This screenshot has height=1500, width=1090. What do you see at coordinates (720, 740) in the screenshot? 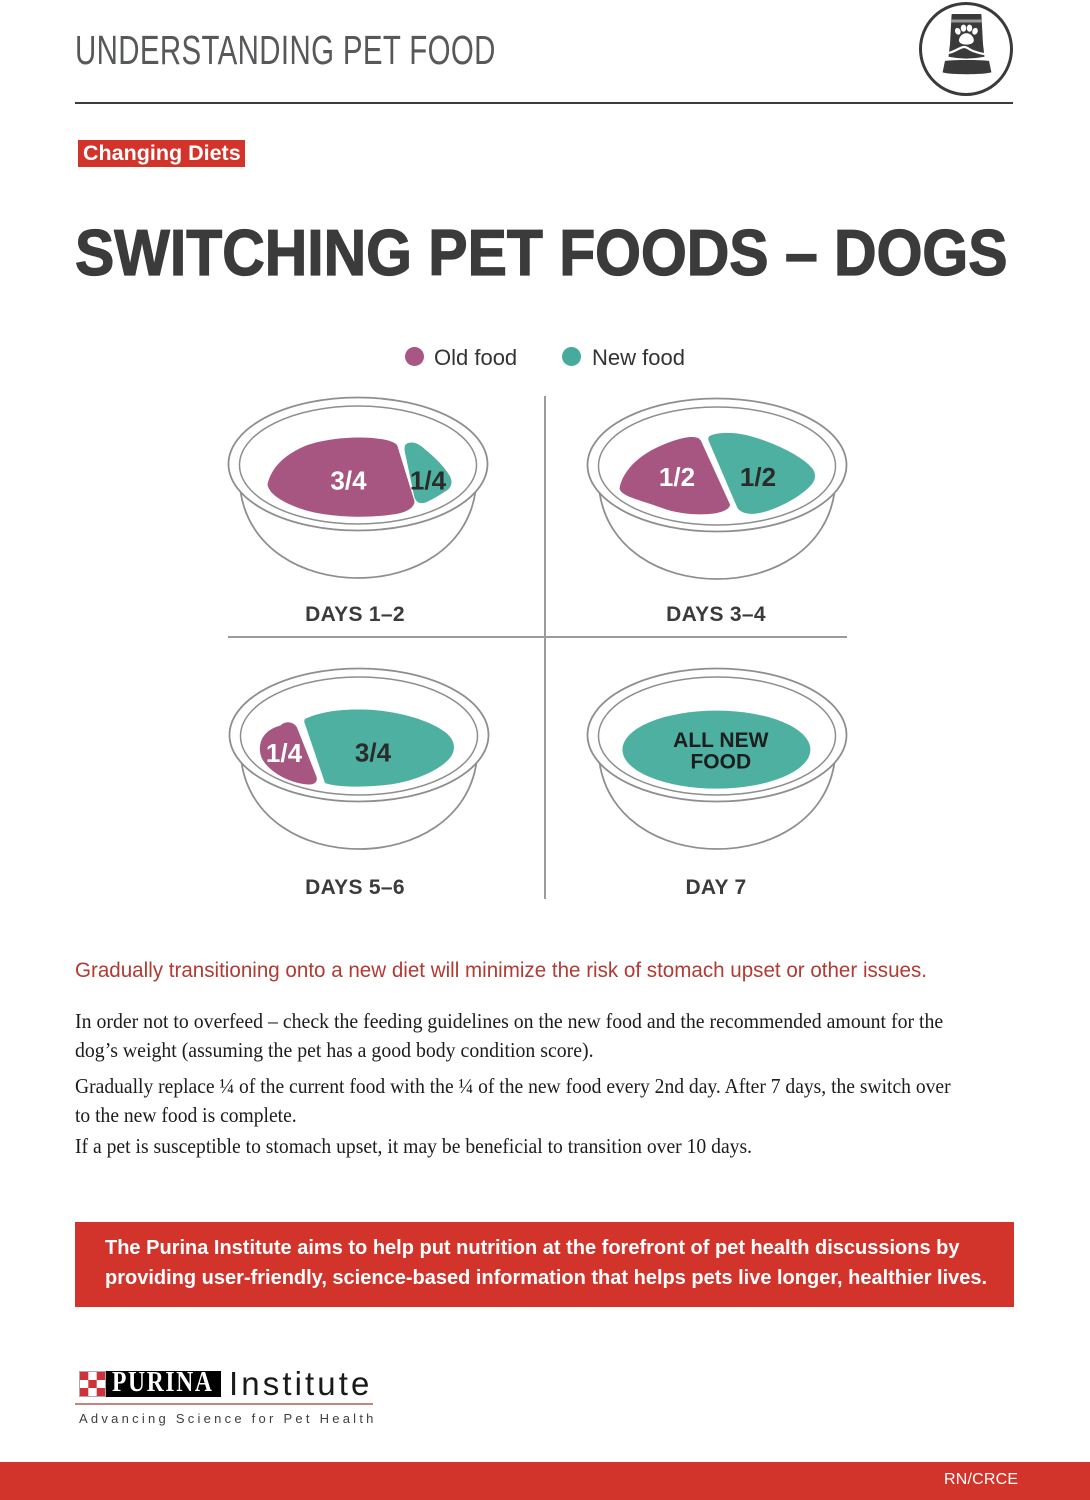
I see `svg-text: ALL NEW` at bounding box center [720, 740].